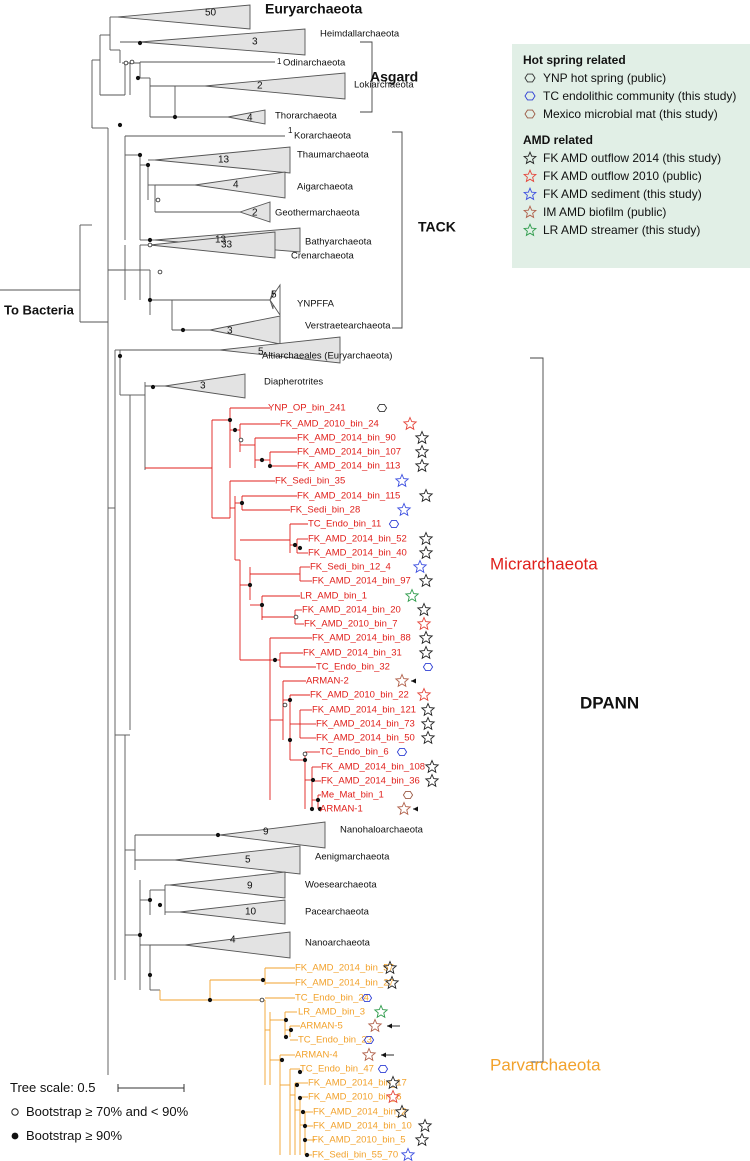  Describe the element at coordinates (352, 795) in the screenshot. I see `micr-leaf-label: Me_Mat_bin_1` at that location.